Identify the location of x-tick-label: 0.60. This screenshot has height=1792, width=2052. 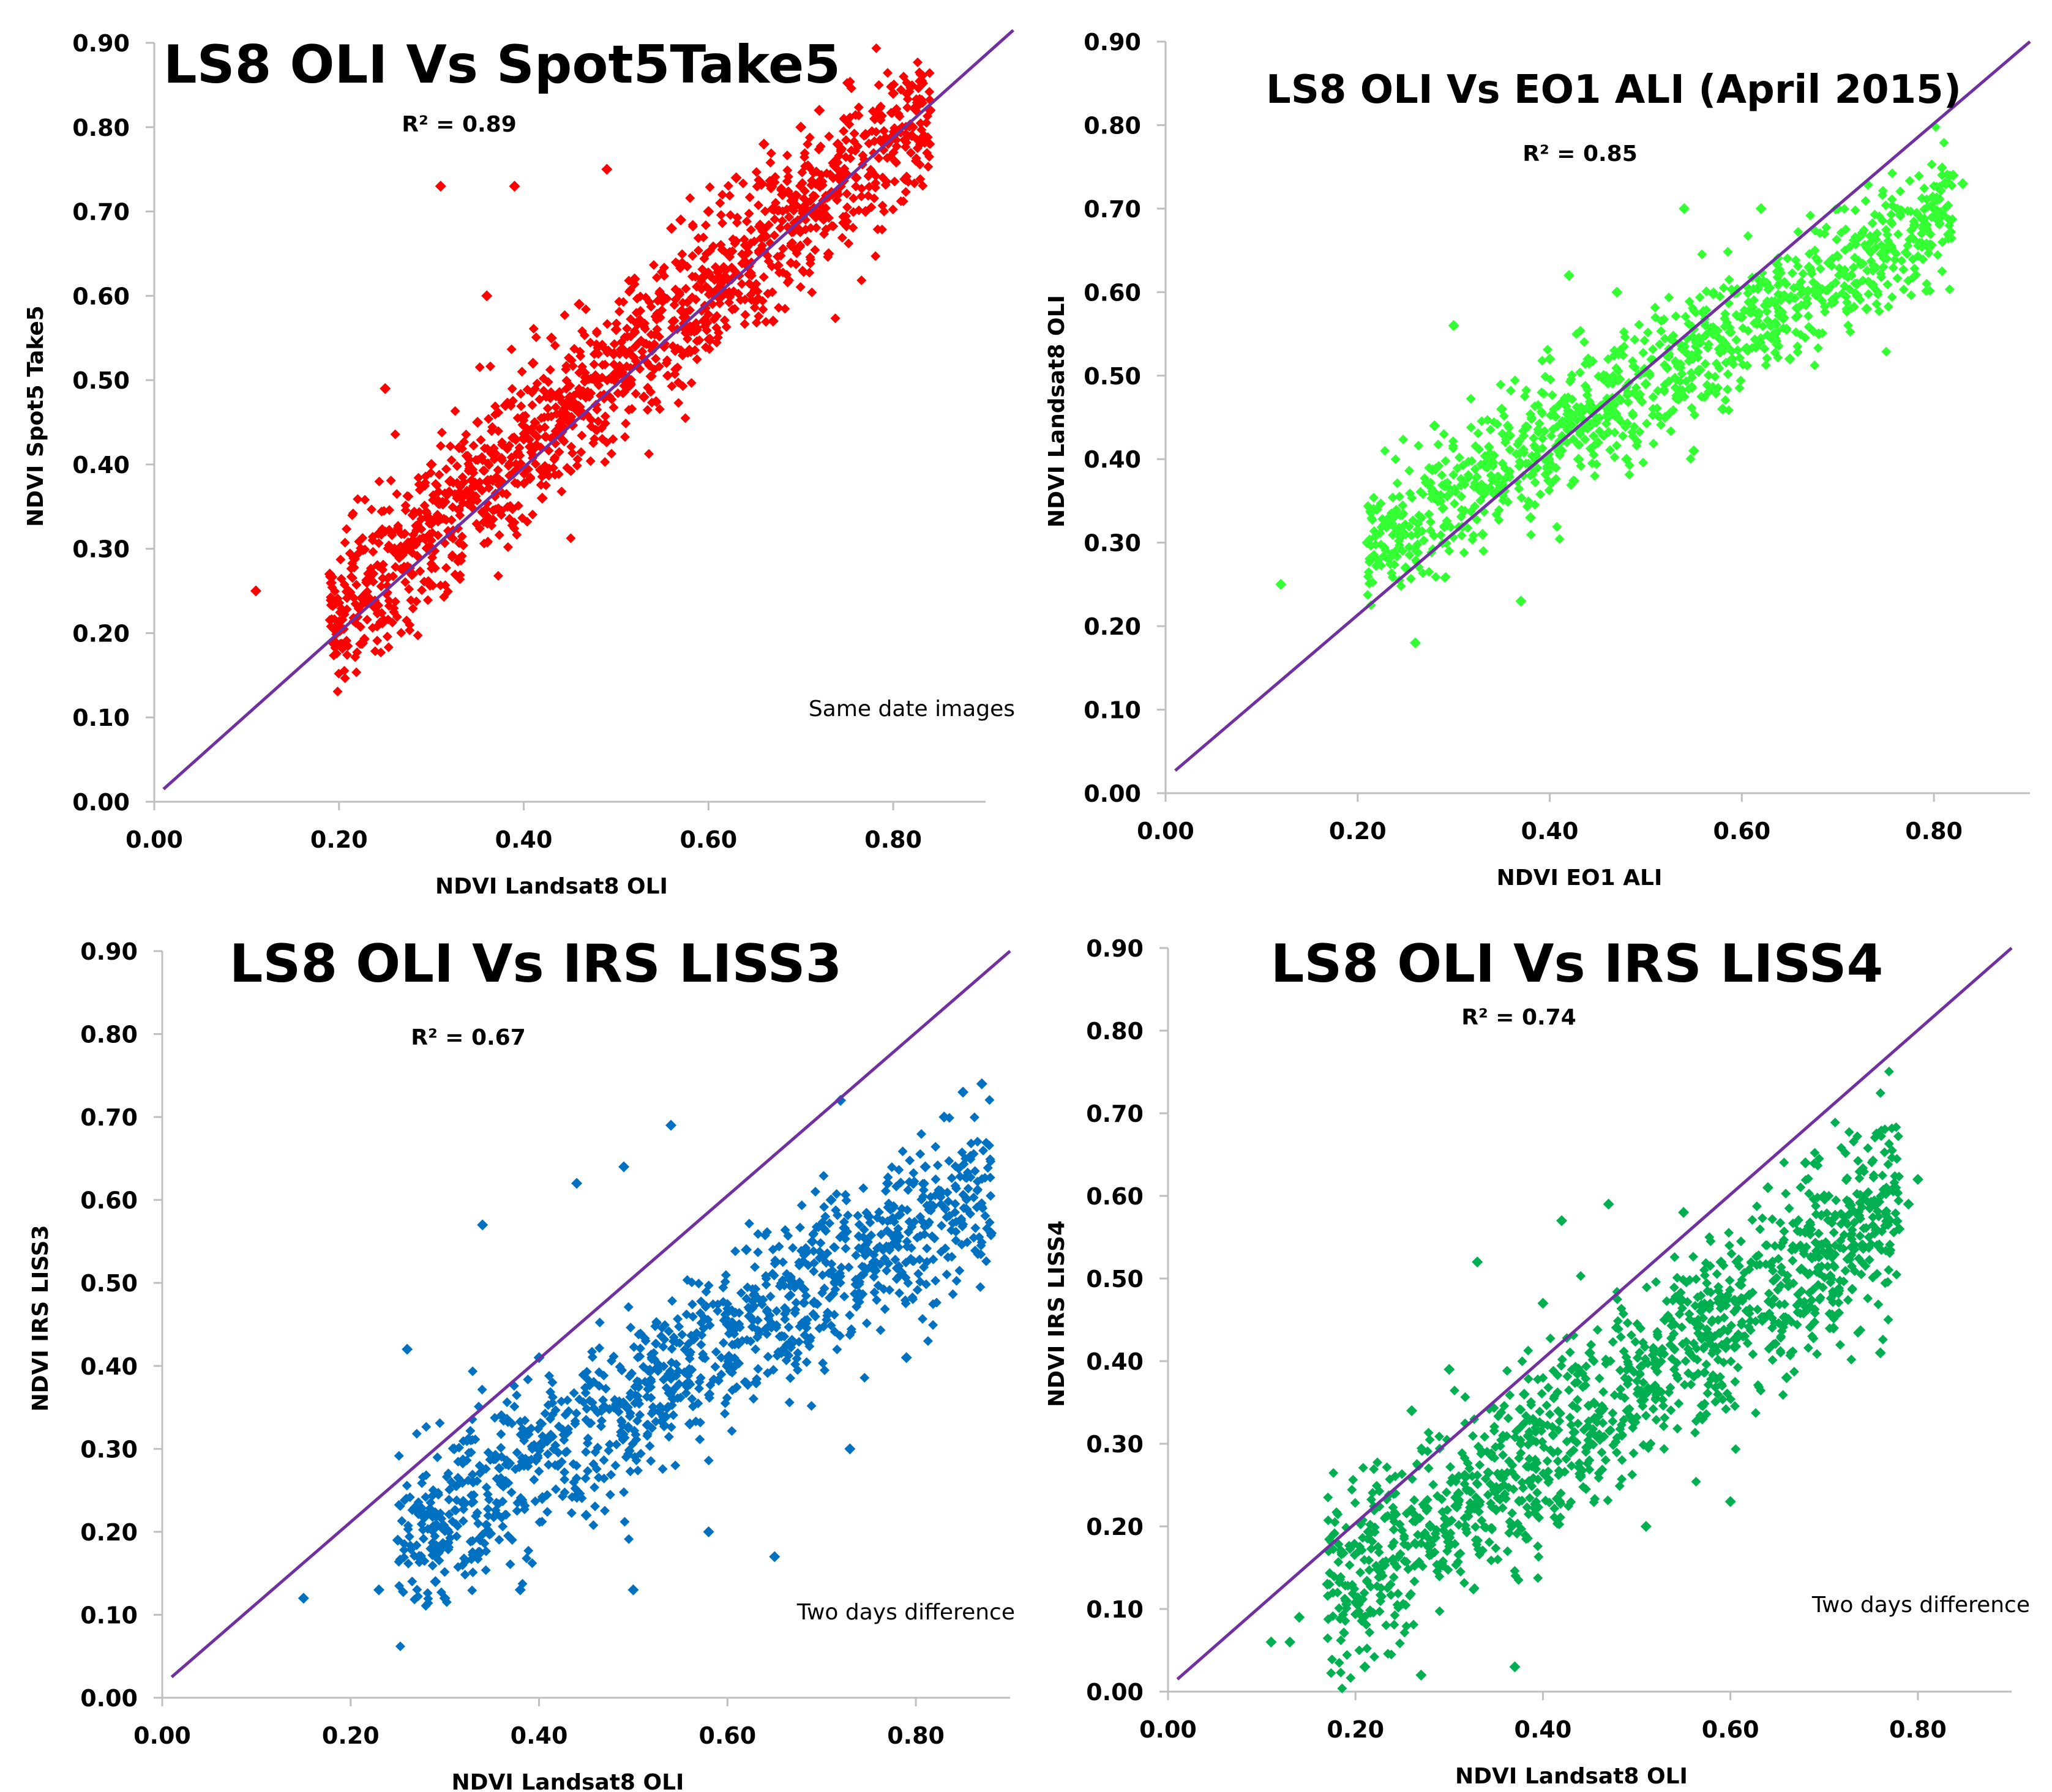
(1730, 1729).